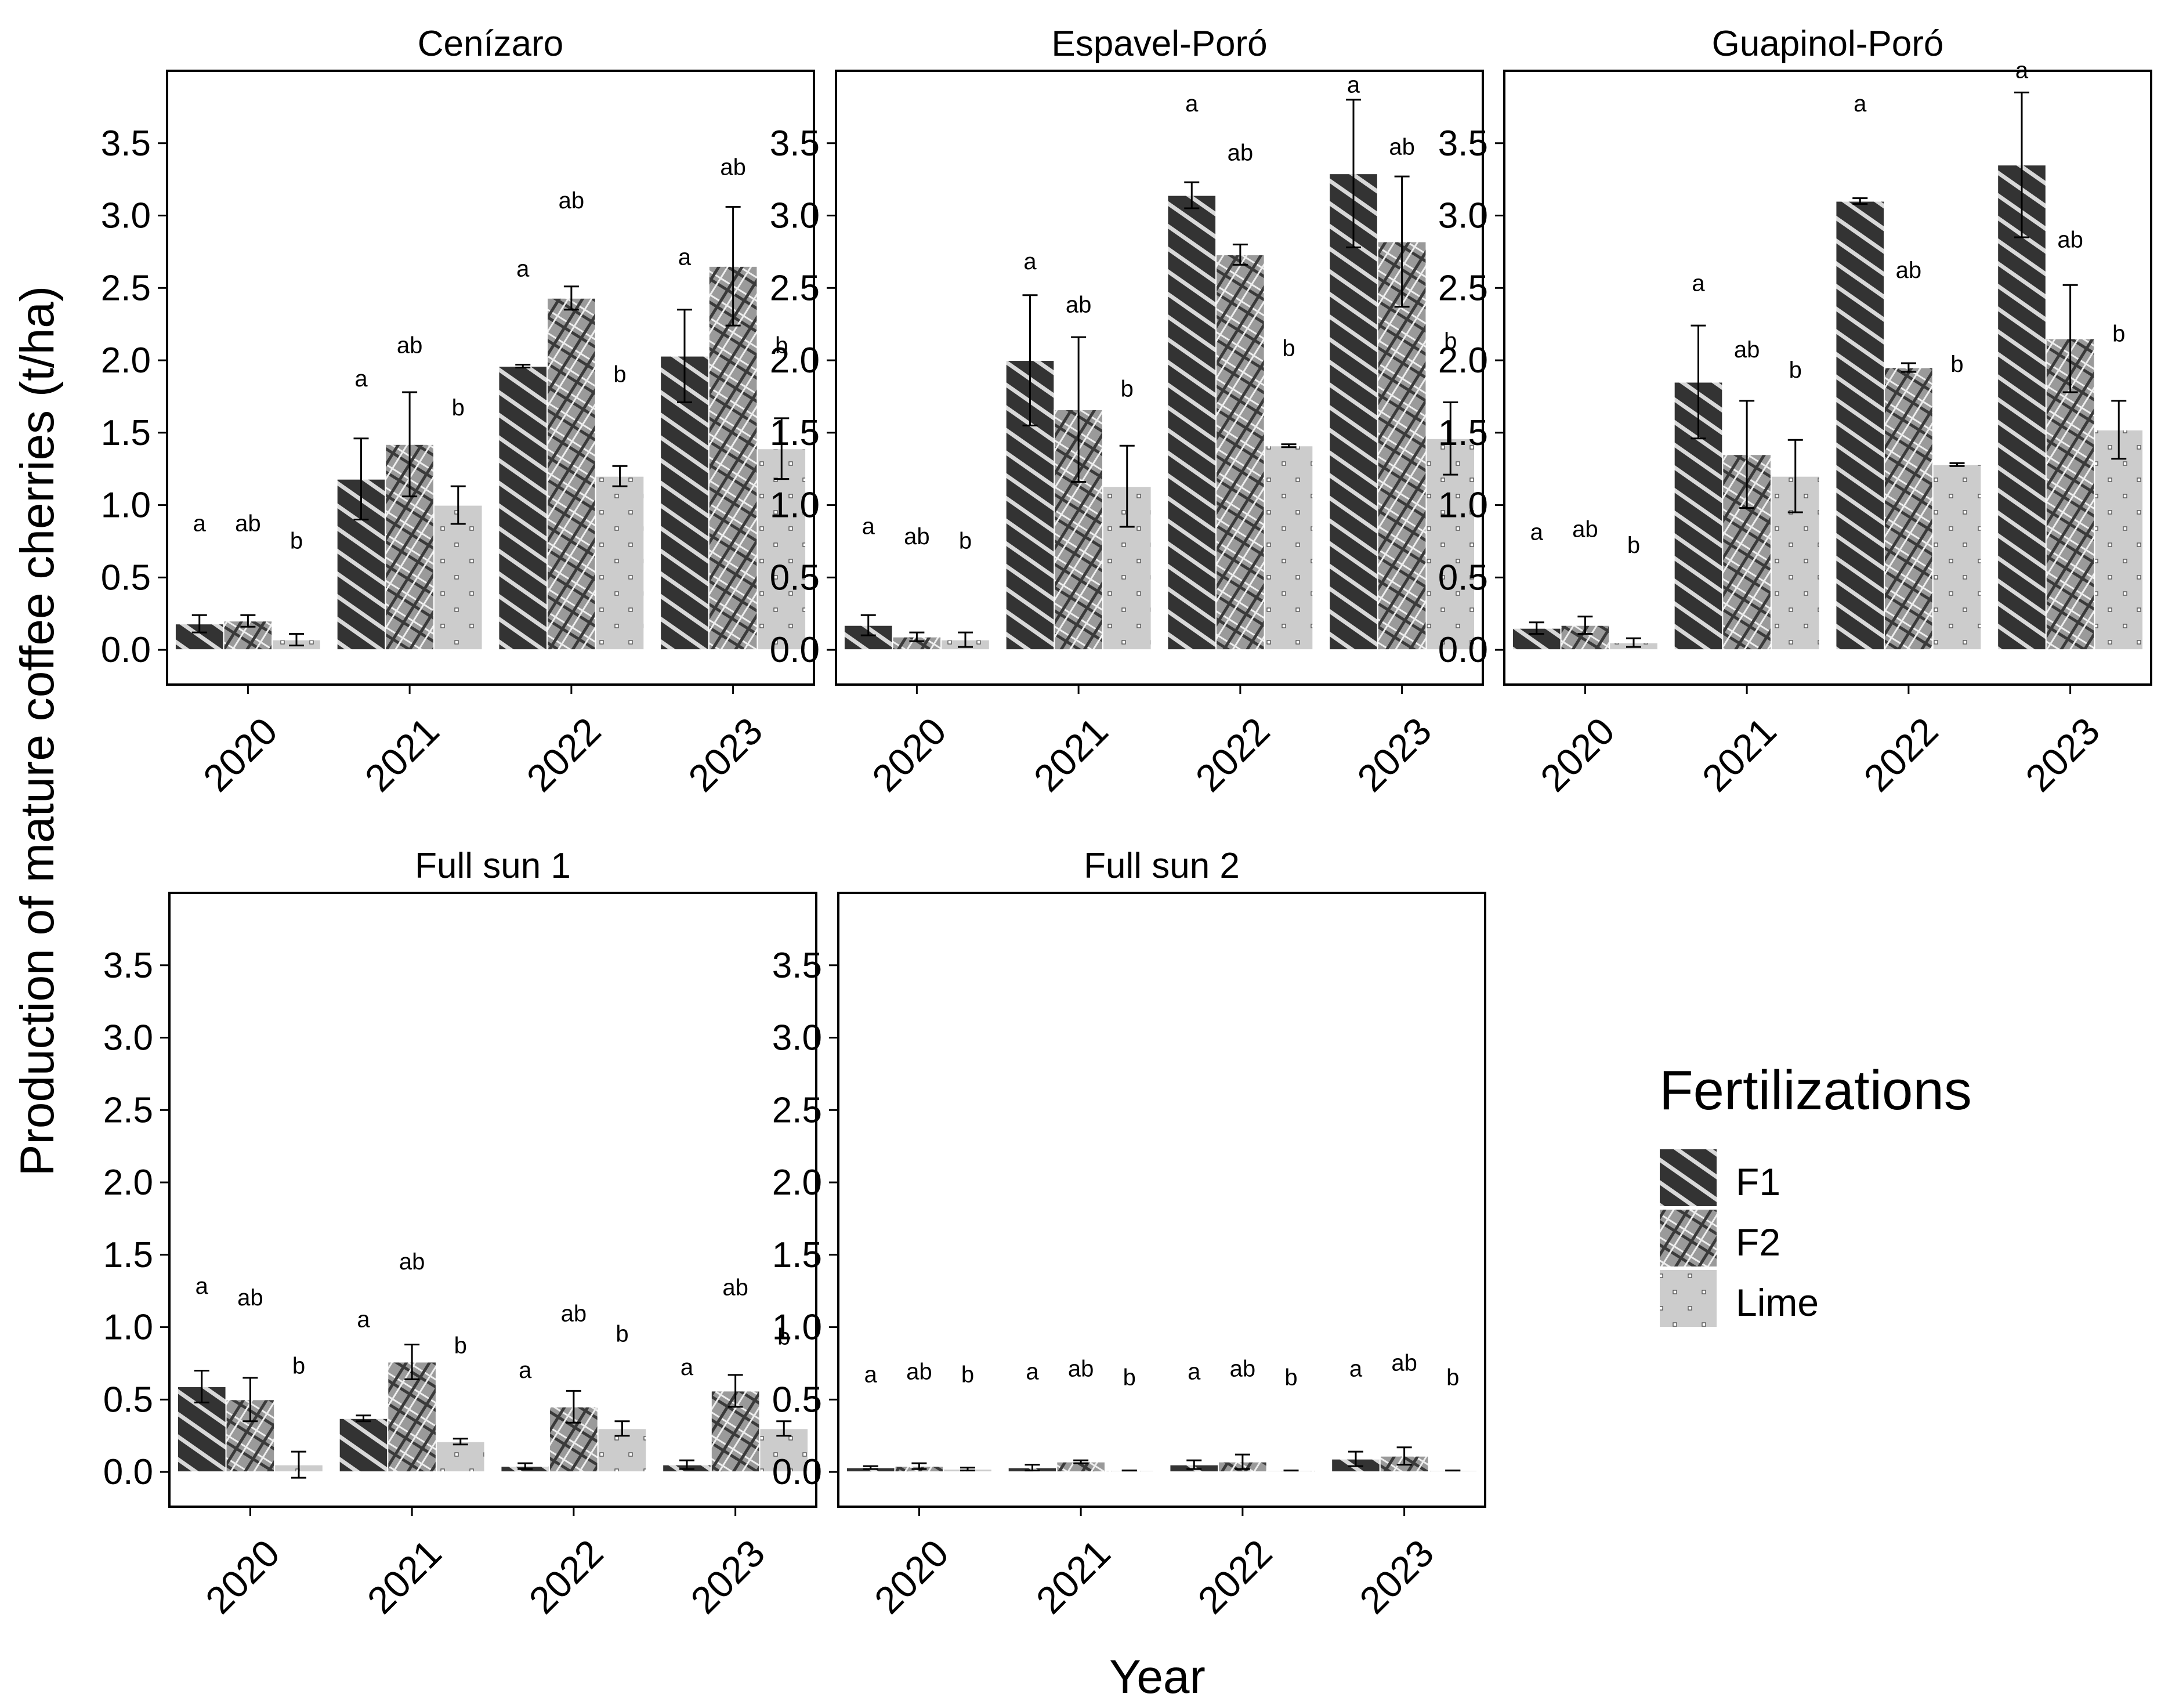 The image size is (2161, 1708). Describe the element at coordinates (1828, 44) in the screenshot. I see `panel-title: Guapinol-Poró` at that location.